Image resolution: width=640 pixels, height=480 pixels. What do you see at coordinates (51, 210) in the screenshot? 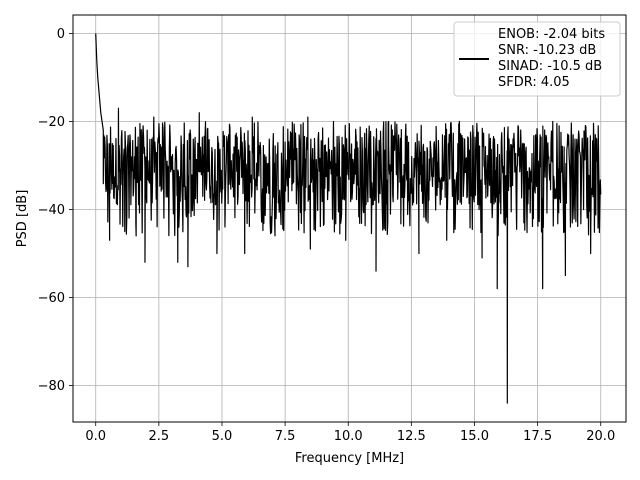
I see `y-tick-label: −40` at bounding box center [51, 210].